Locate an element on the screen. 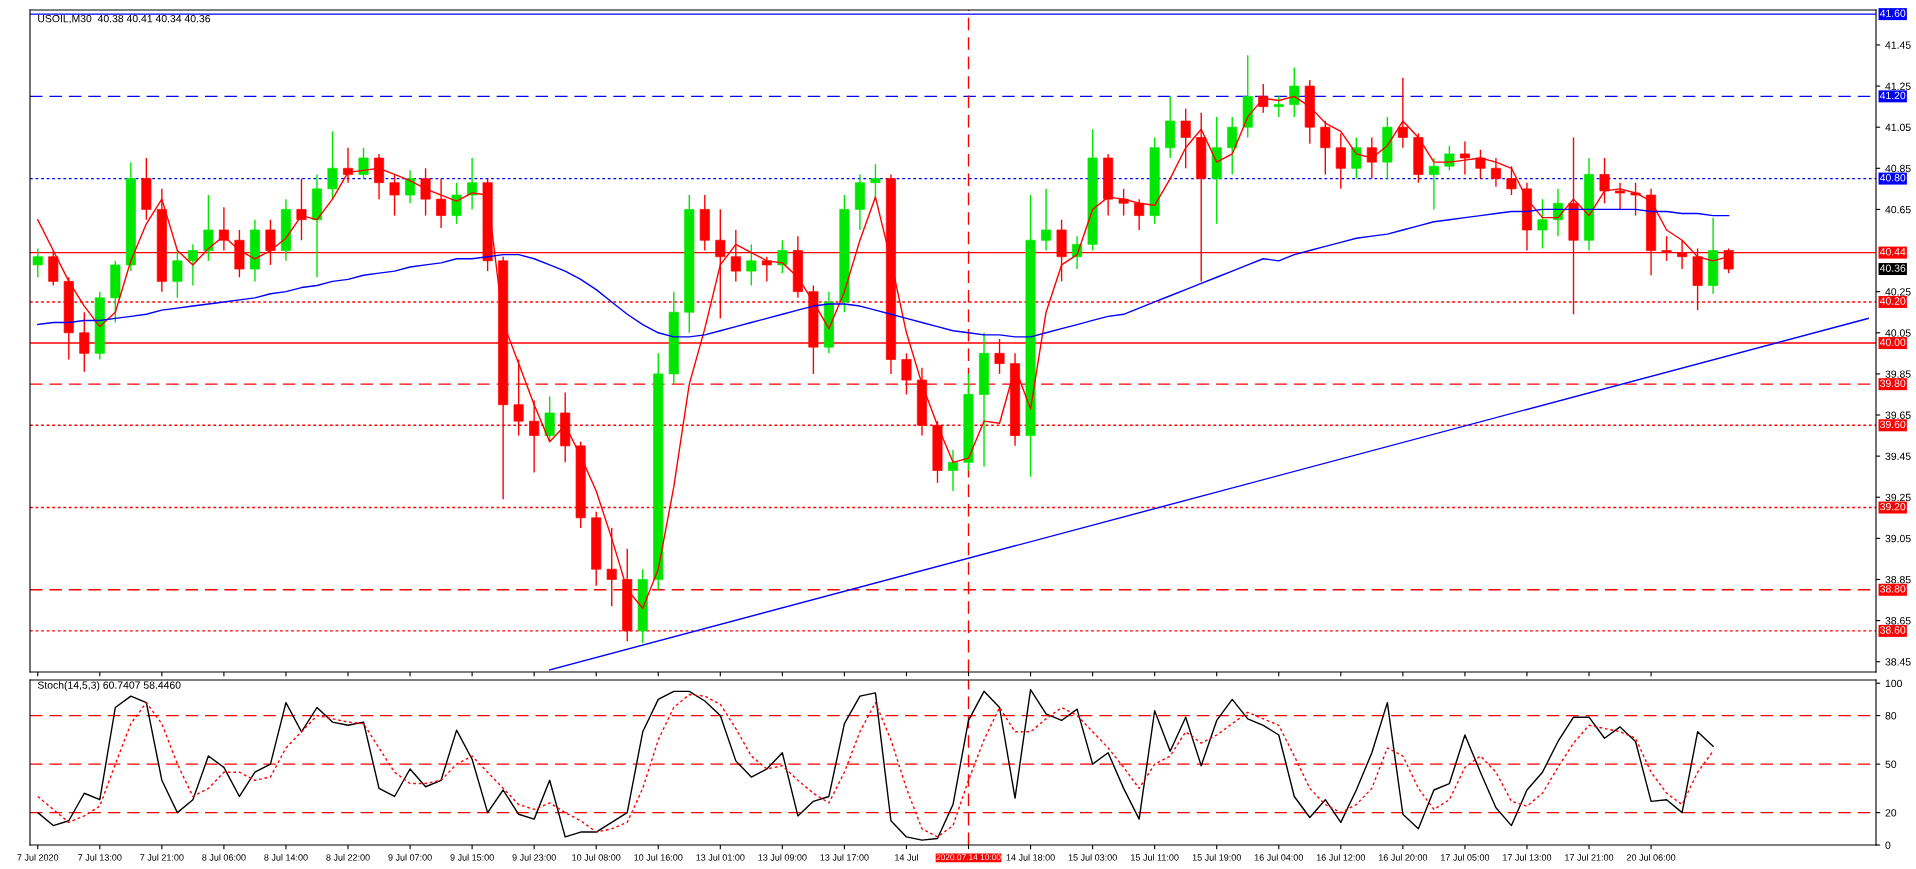  y-tick-label: 38.65 is located at coordinates (1898, 621).